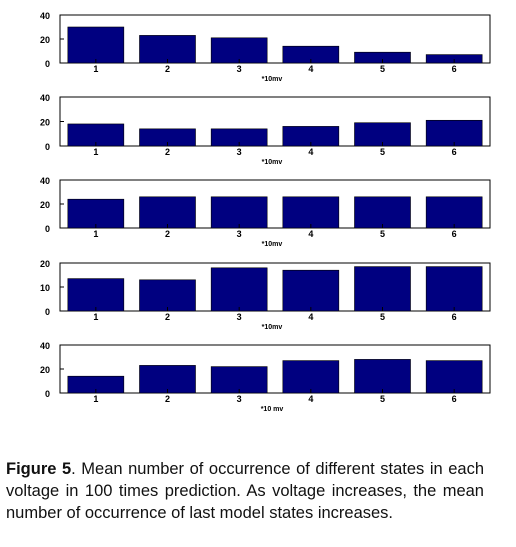 The width and height of the screenshot is (516, 547). I want to click on chart-panel-1: 0 20 40 1 2 3 4 5 6 *10mv, so click(265, 47).